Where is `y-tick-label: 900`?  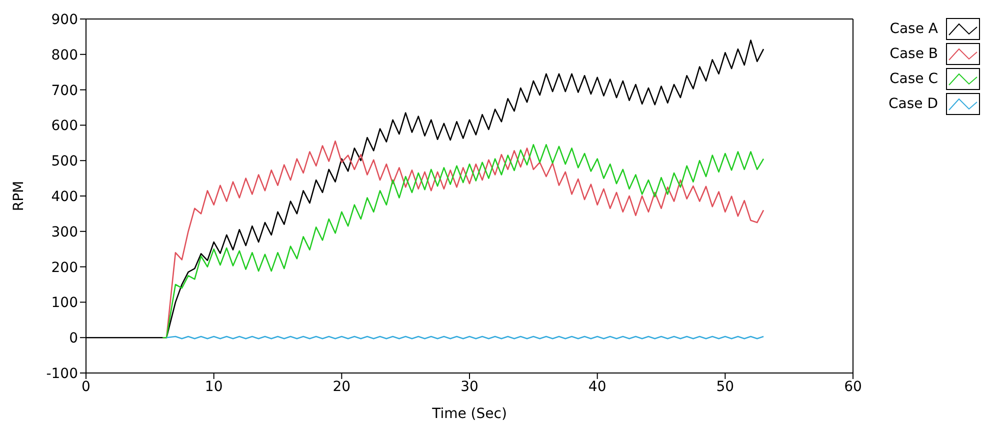 y-tick-label: 900 is located at coordinates (64, 20).